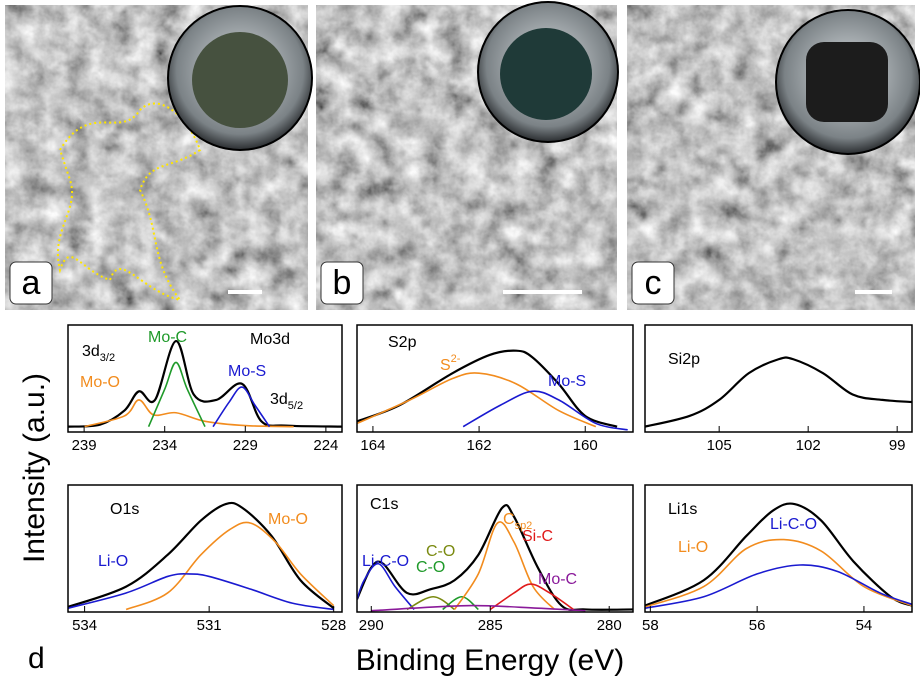 The height and width of the screenshot is (686, 920). I want to click on x-tick-label: 534, so click(84, 625).